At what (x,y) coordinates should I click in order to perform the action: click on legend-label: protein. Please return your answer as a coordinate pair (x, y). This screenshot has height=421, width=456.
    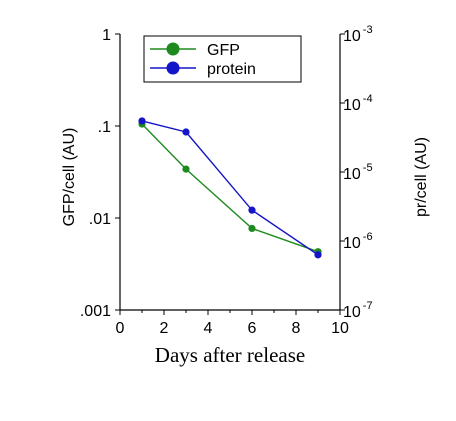
    Looking at the image, I should click on (231, 69).